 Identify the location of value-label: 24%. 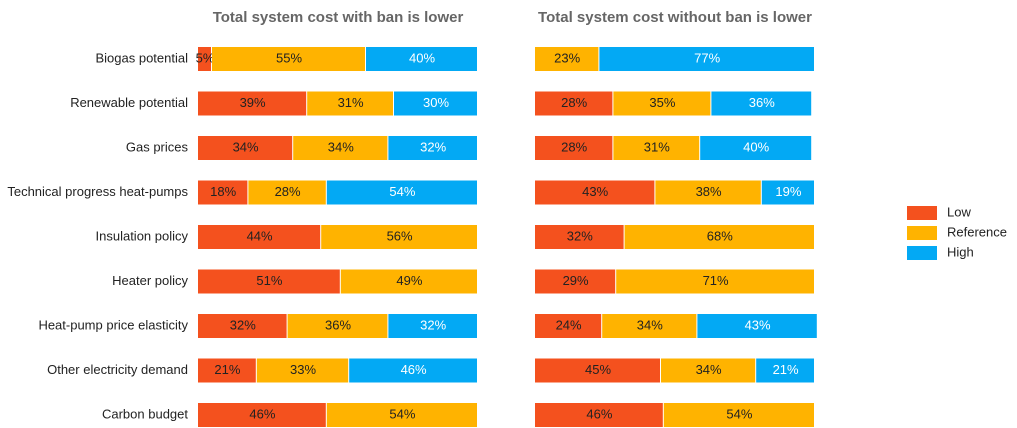
(569, 324).